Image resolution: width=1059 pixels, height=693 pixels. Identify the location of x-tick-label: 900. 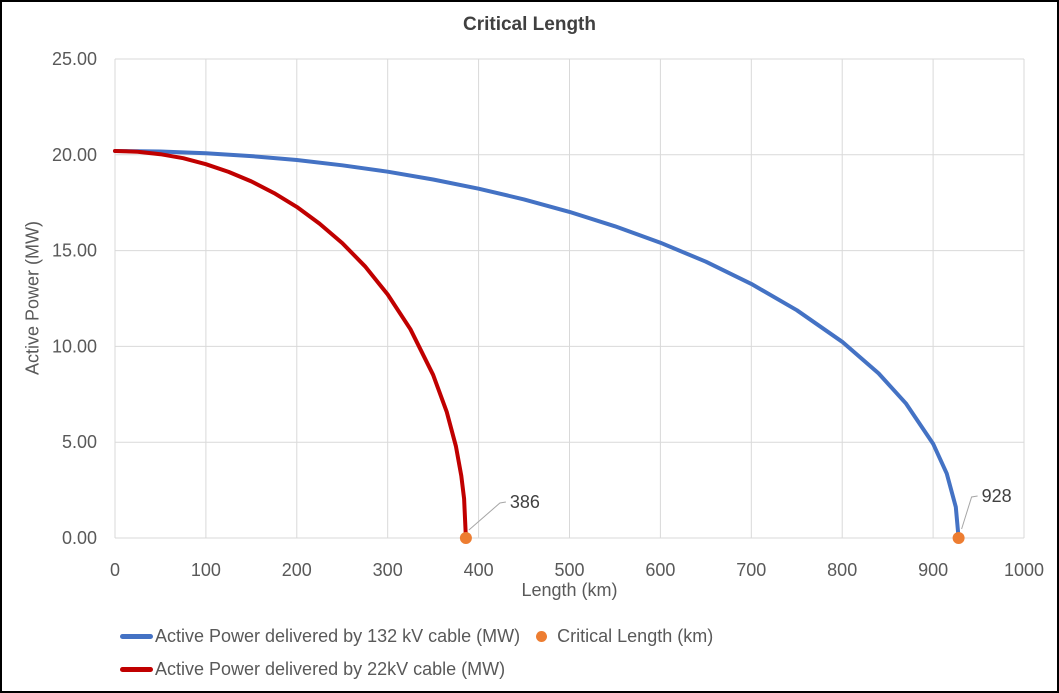
(933, 570).